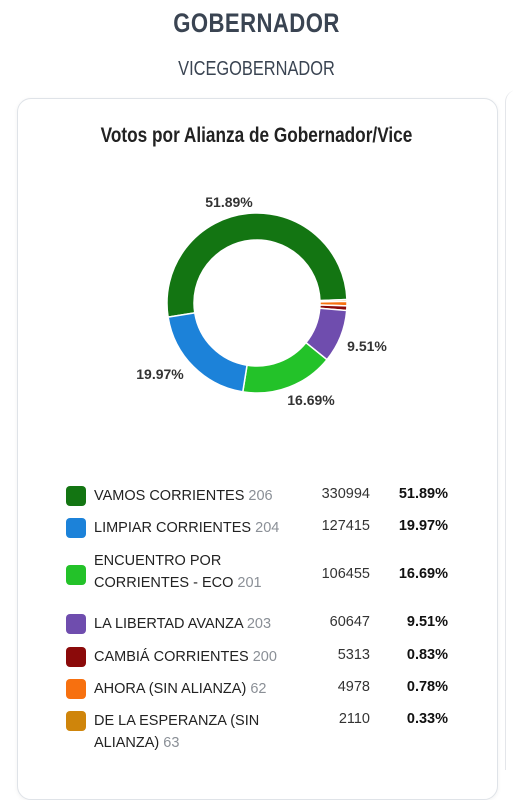 Image resolution: width=513 pixels, height=800 pixels. Describe the element at coordinates (427, 719) in the screenshot. I see `legend-percent: 0.33%` at that location.